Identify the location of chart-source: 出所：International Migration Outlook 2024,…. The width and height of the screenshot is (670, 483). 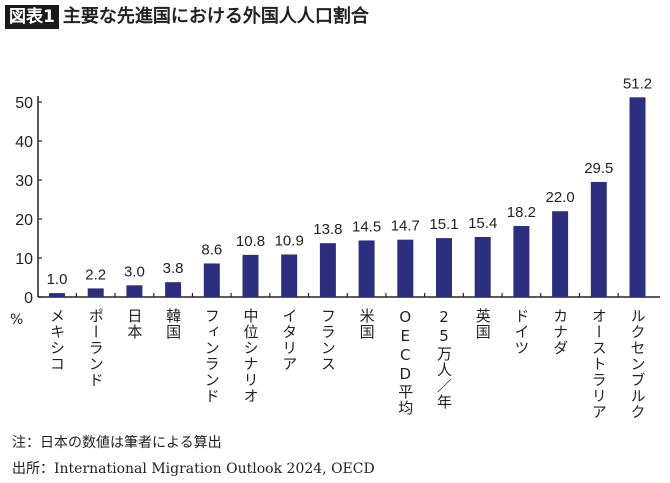
(193, 469).